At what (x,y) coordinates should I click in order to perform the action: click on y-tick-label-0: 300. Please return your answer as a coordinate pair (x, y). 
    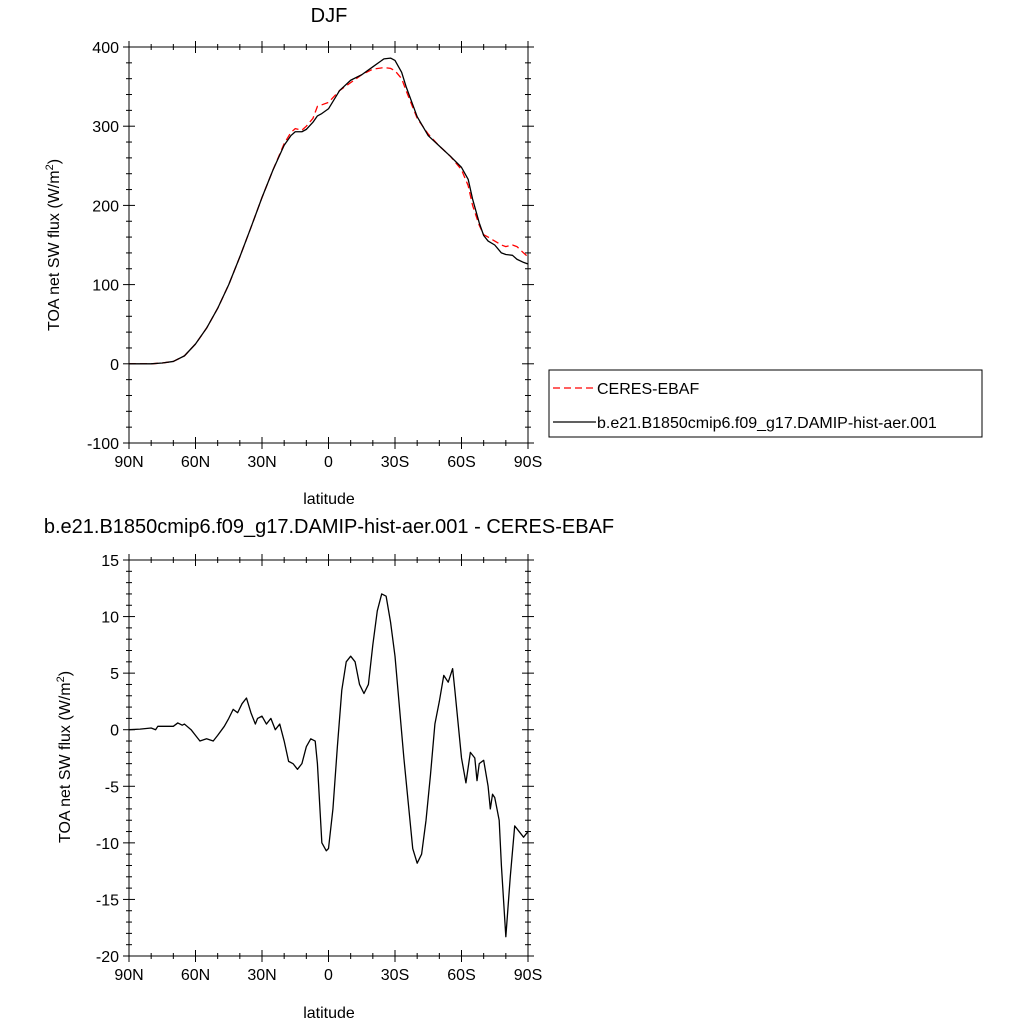
    Looking at the image, I should click on (105, 127).